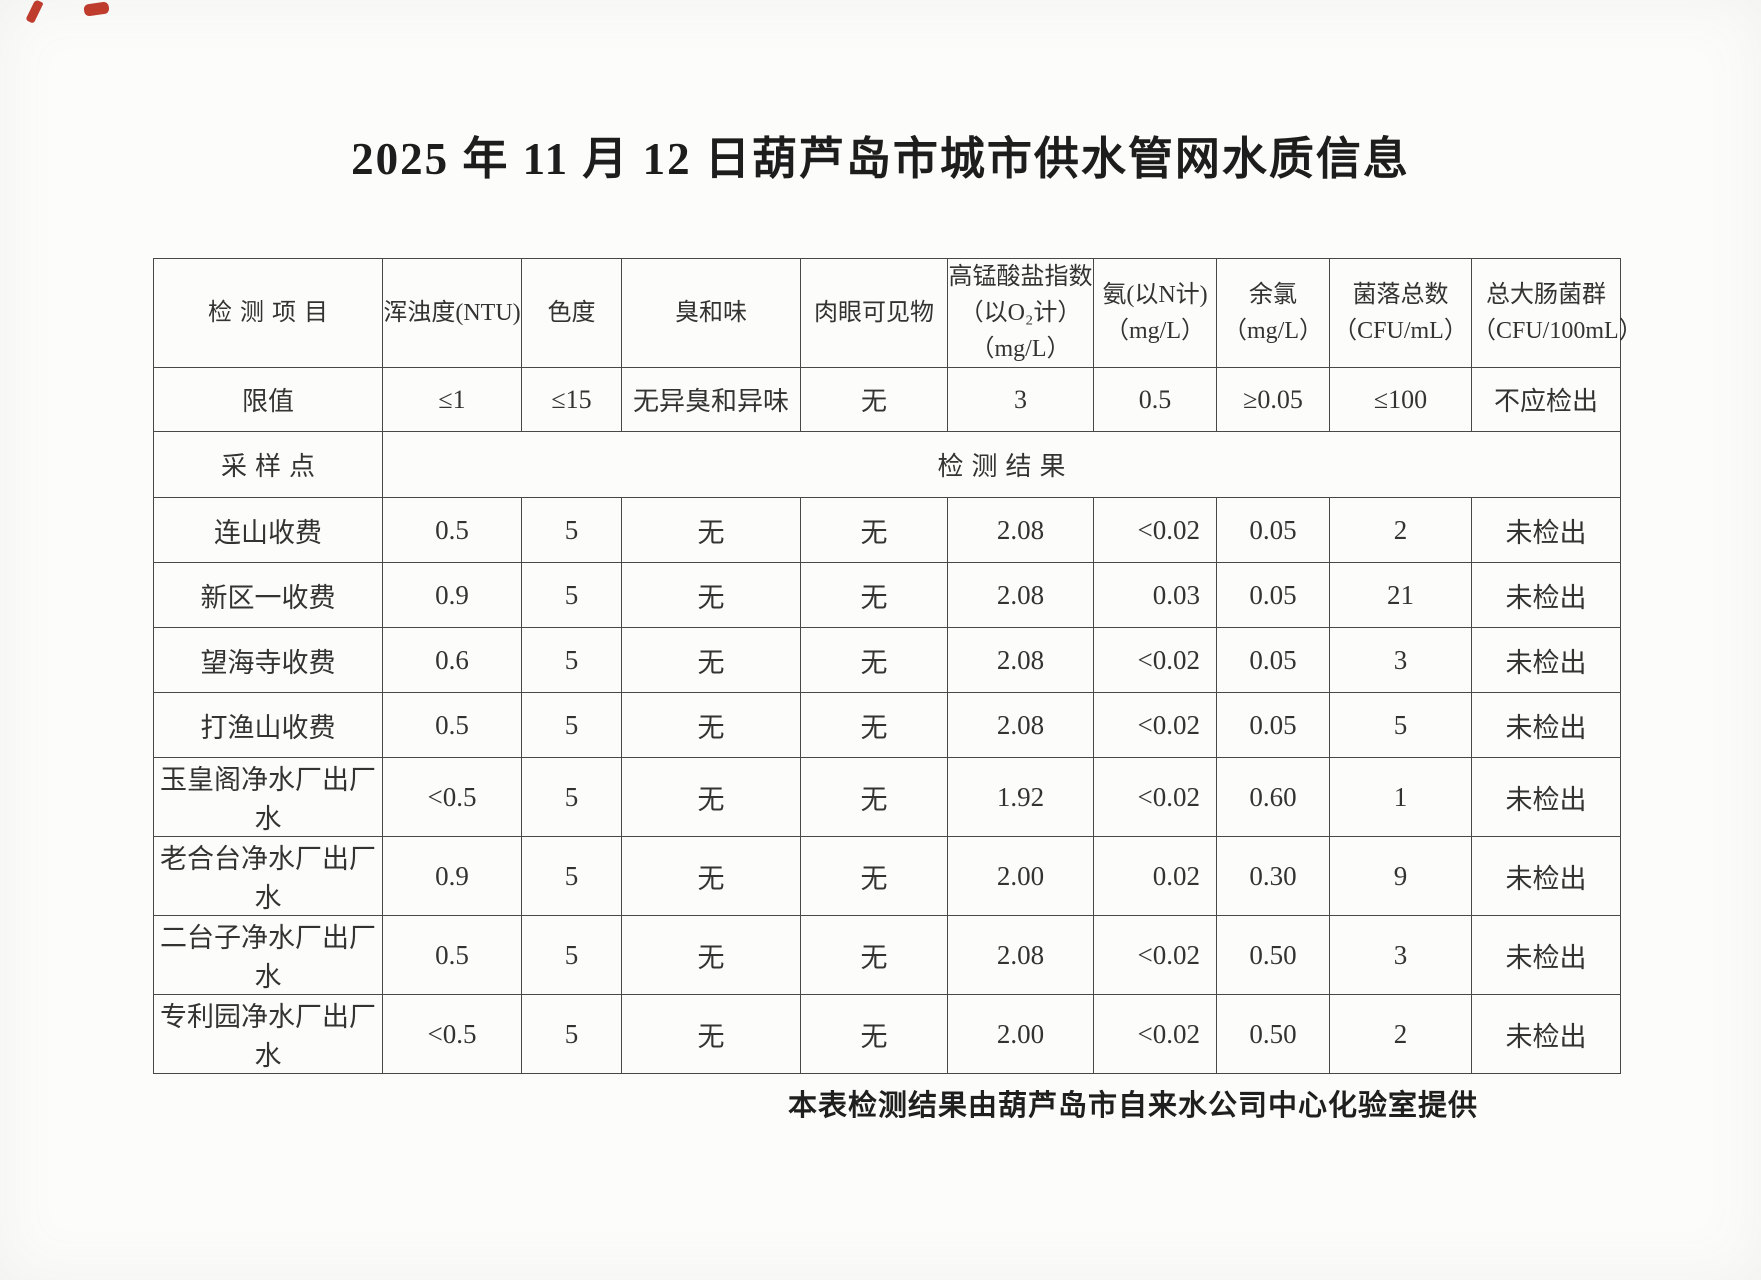  What do you see at coordinates (1133, 1106) in the screenshot?
I see `footer-attribution: 本表检测结果由葫芦岛市自来水公司中心化验室提供` at bounding box center [1133, 1106].